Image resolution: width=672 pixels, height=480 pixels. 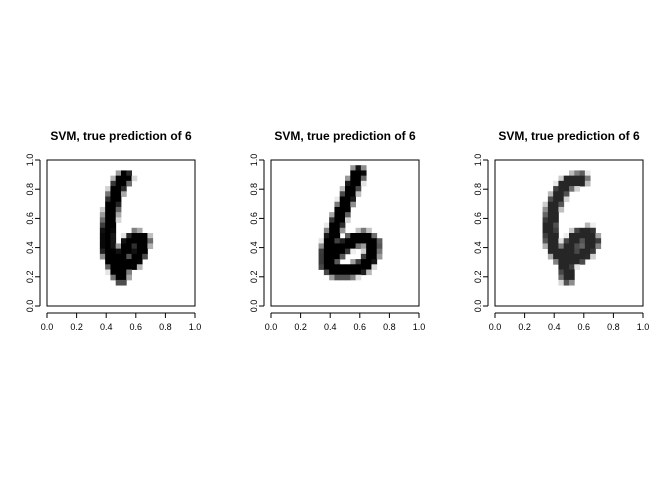 What do you see at coordinates (419, 327) in the screenshot?
I see `x-tick-label: 1.0` at bounding box center [419, 327].